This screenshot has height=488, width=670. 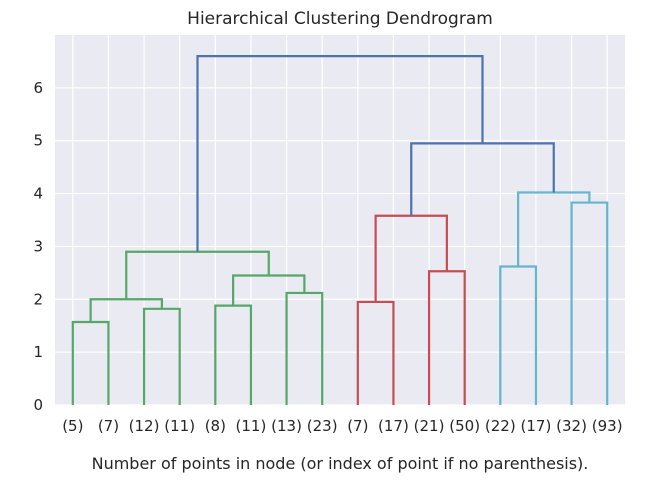 What do you see at coordinates (429, 426) in the screenshot?
I see `leaf-label: (21)` at bounding box center [429, 426].